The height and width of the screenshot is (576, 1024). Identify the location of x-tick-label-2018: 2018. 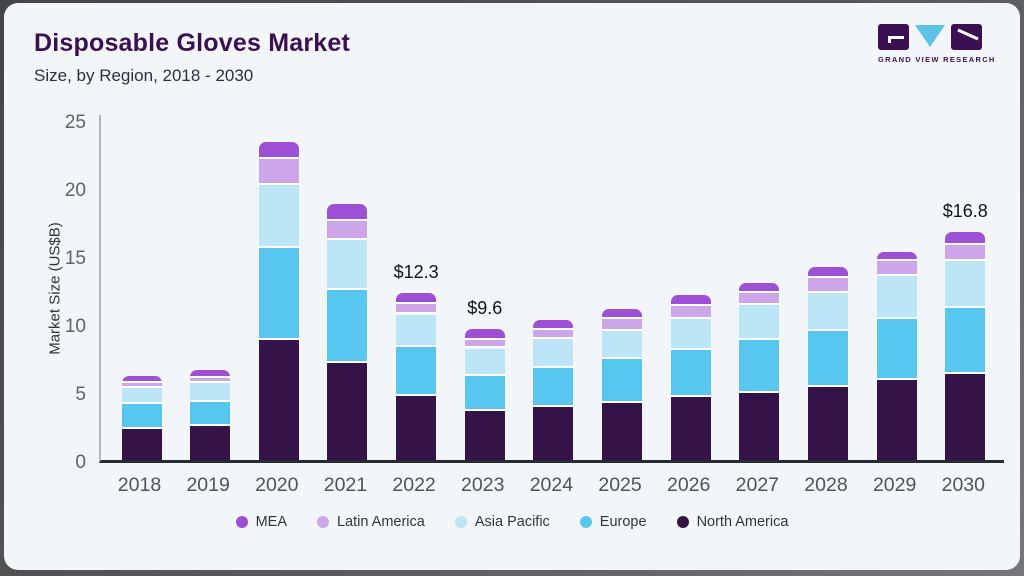
(139, 485).